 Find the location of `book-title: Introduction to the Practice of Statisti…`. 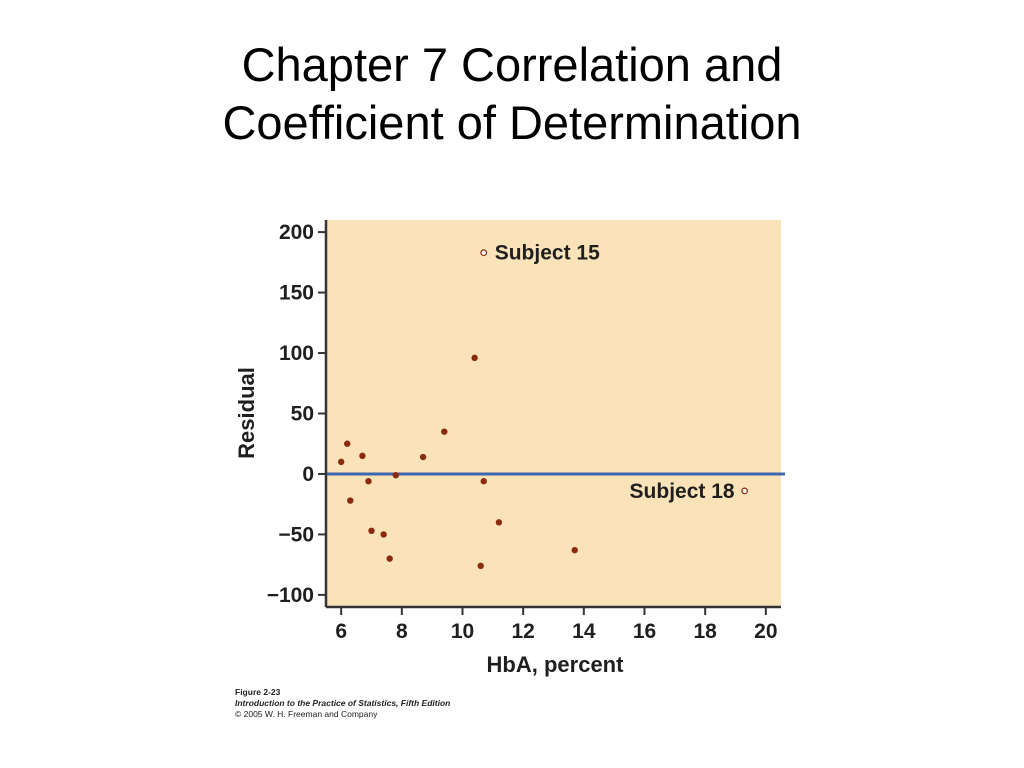

book-title: Introduction to the Practice of Statisti… is located at coordinates (343, 703).